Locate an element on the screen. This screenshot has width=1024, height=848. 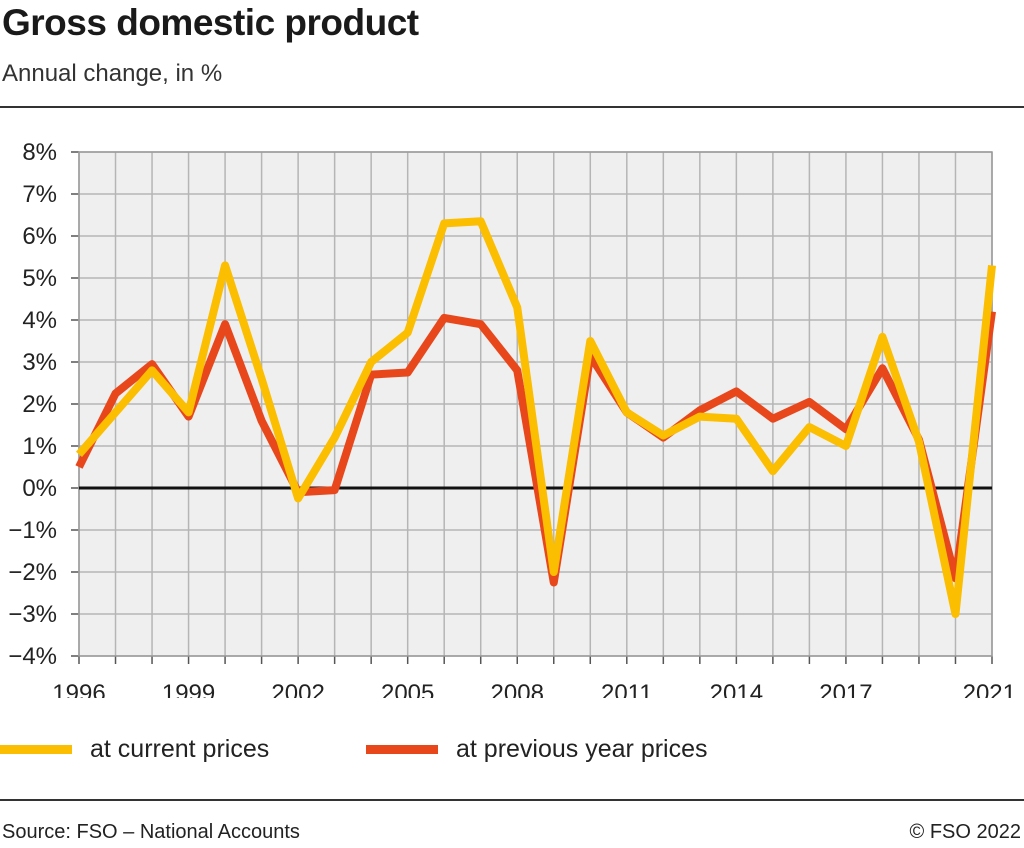
x-tick-label: 2021 is located at coordinates (989, 689).